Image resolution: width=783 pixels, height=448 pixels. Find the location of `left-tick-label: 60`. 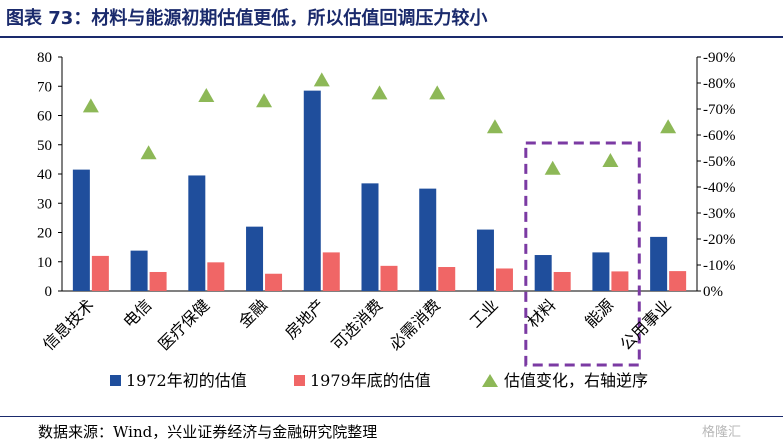

left-tick-label: 60 is located at coordinates (44, 117).